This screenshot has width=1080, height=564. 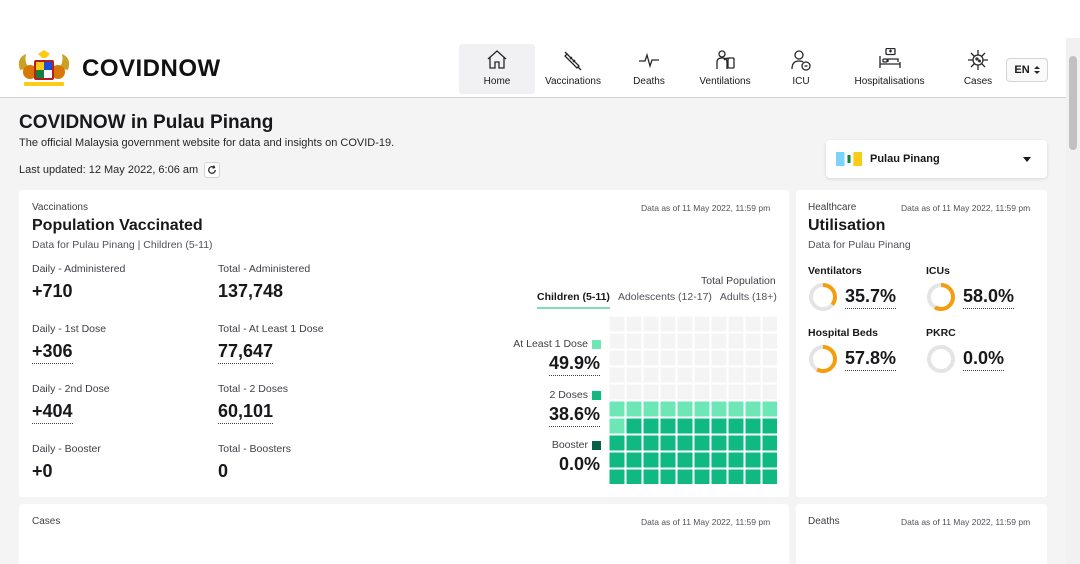 What do you see at coordinates (966, 208) in the screenshot?
I see `utilisation-as-of: Data as of 11 May 2022, 11:59 pm` at bounding box center [966, 208].